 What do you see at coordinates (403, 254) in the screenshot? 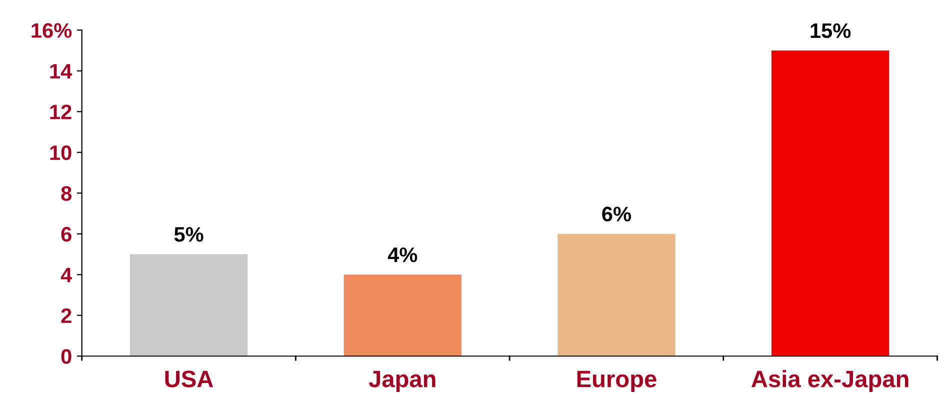
I see `data-label: 4%` at bounding box center [403, 254].